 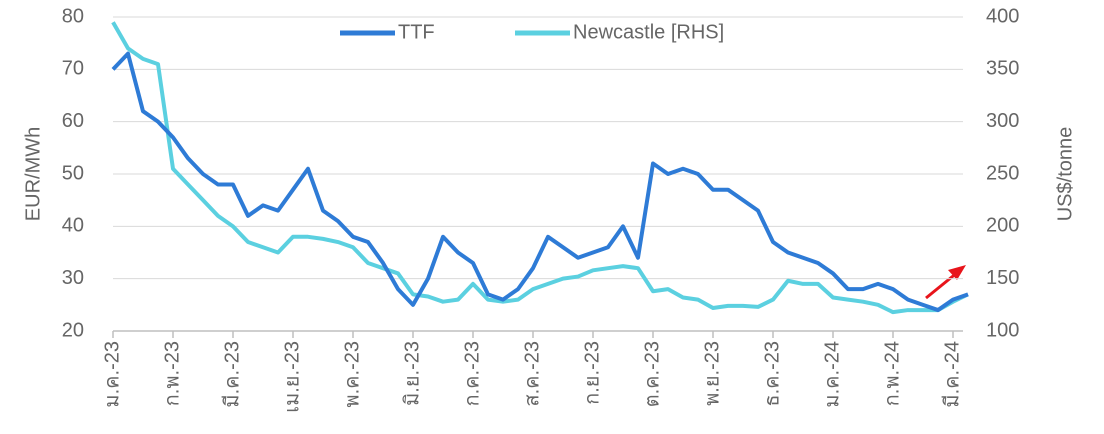 I want to click on y-tick-label: 70, so click(x=73, y=69).